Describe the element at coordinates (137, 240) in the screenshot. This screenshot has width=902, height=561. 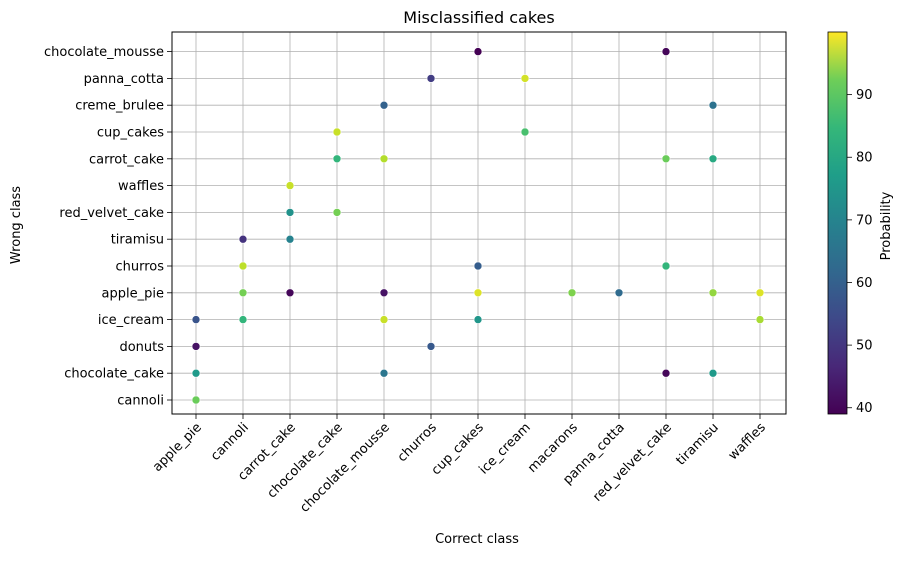
I see `y-tick-label: tiramisu` at that location.